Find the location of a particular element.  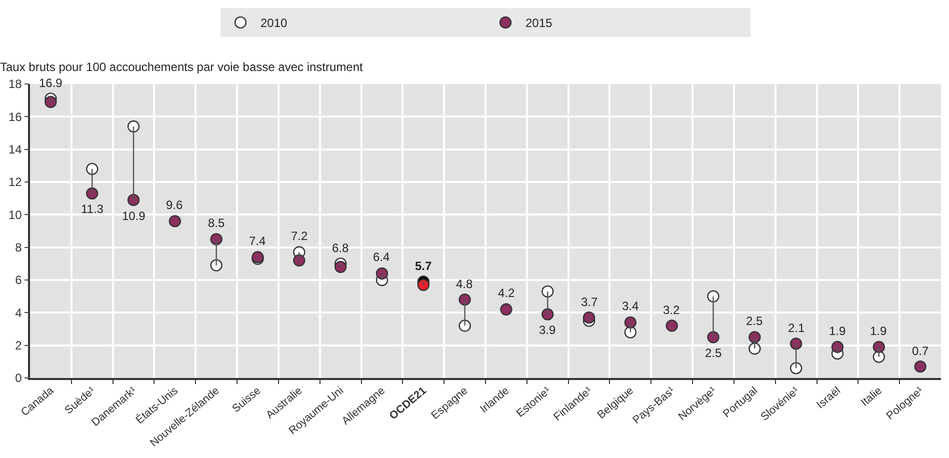

data-label: 4.2 is located at coordinates (507, 293).